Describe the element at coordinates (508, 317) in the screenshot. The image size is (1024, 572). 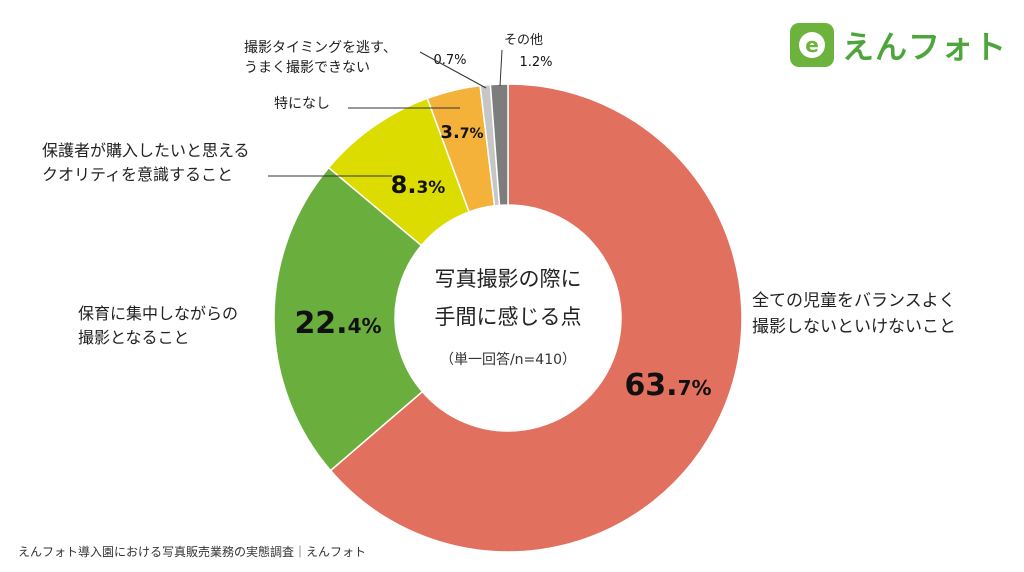
I see `center-title: 手間に感じる点` at that location.